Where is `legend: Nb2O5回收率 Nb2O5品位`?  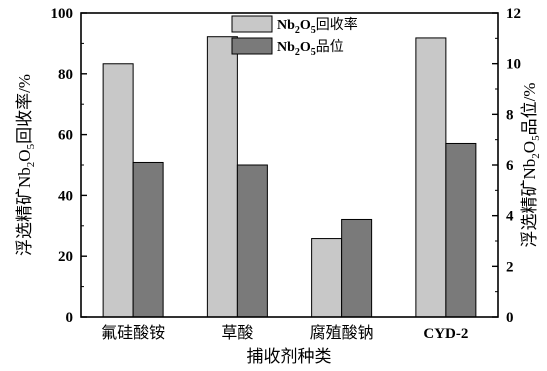
legend: Nb2O5回收率 Nb2O5品位 is located at coordinates (294, 36).